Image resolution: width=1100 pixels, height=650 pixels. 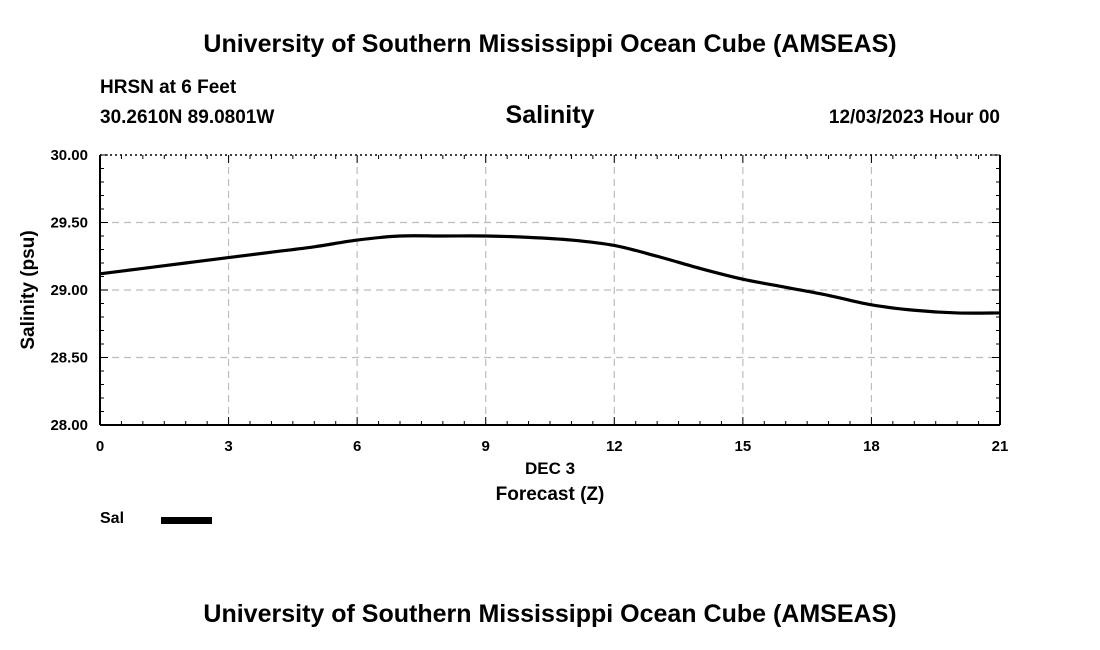 I want to click on y-tick-label: 29.00, so click(x=69, y=290).